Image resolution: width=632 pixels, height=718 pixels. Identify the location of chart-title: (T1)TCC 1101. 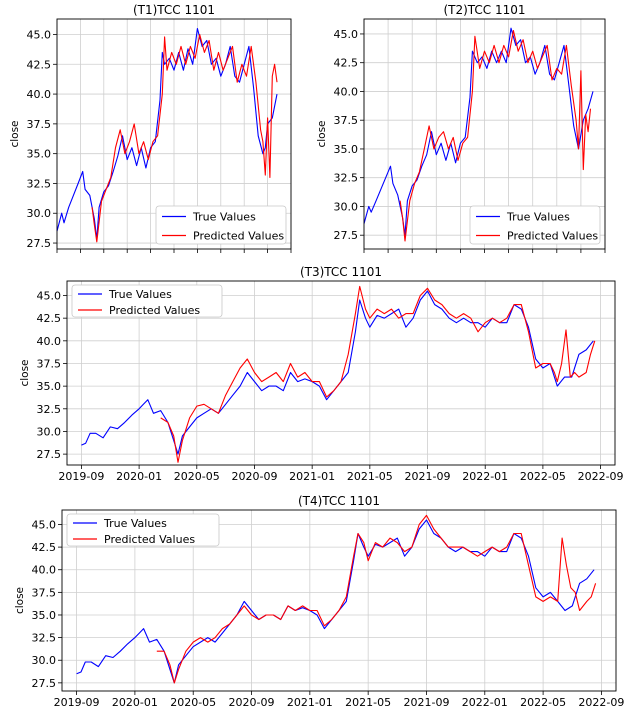
(174, 10).